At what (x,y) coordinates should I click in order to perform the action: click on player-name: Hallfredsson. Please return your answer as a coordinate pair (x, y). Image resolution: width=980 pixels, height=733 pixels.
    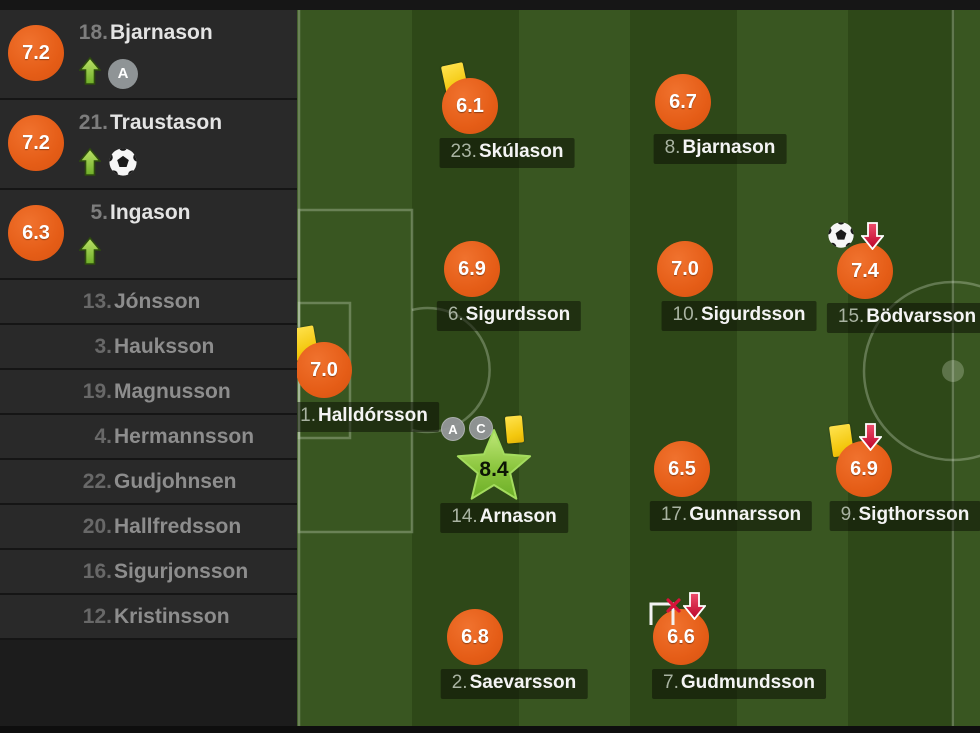
    Looking at the image, I should click on (178, 526).